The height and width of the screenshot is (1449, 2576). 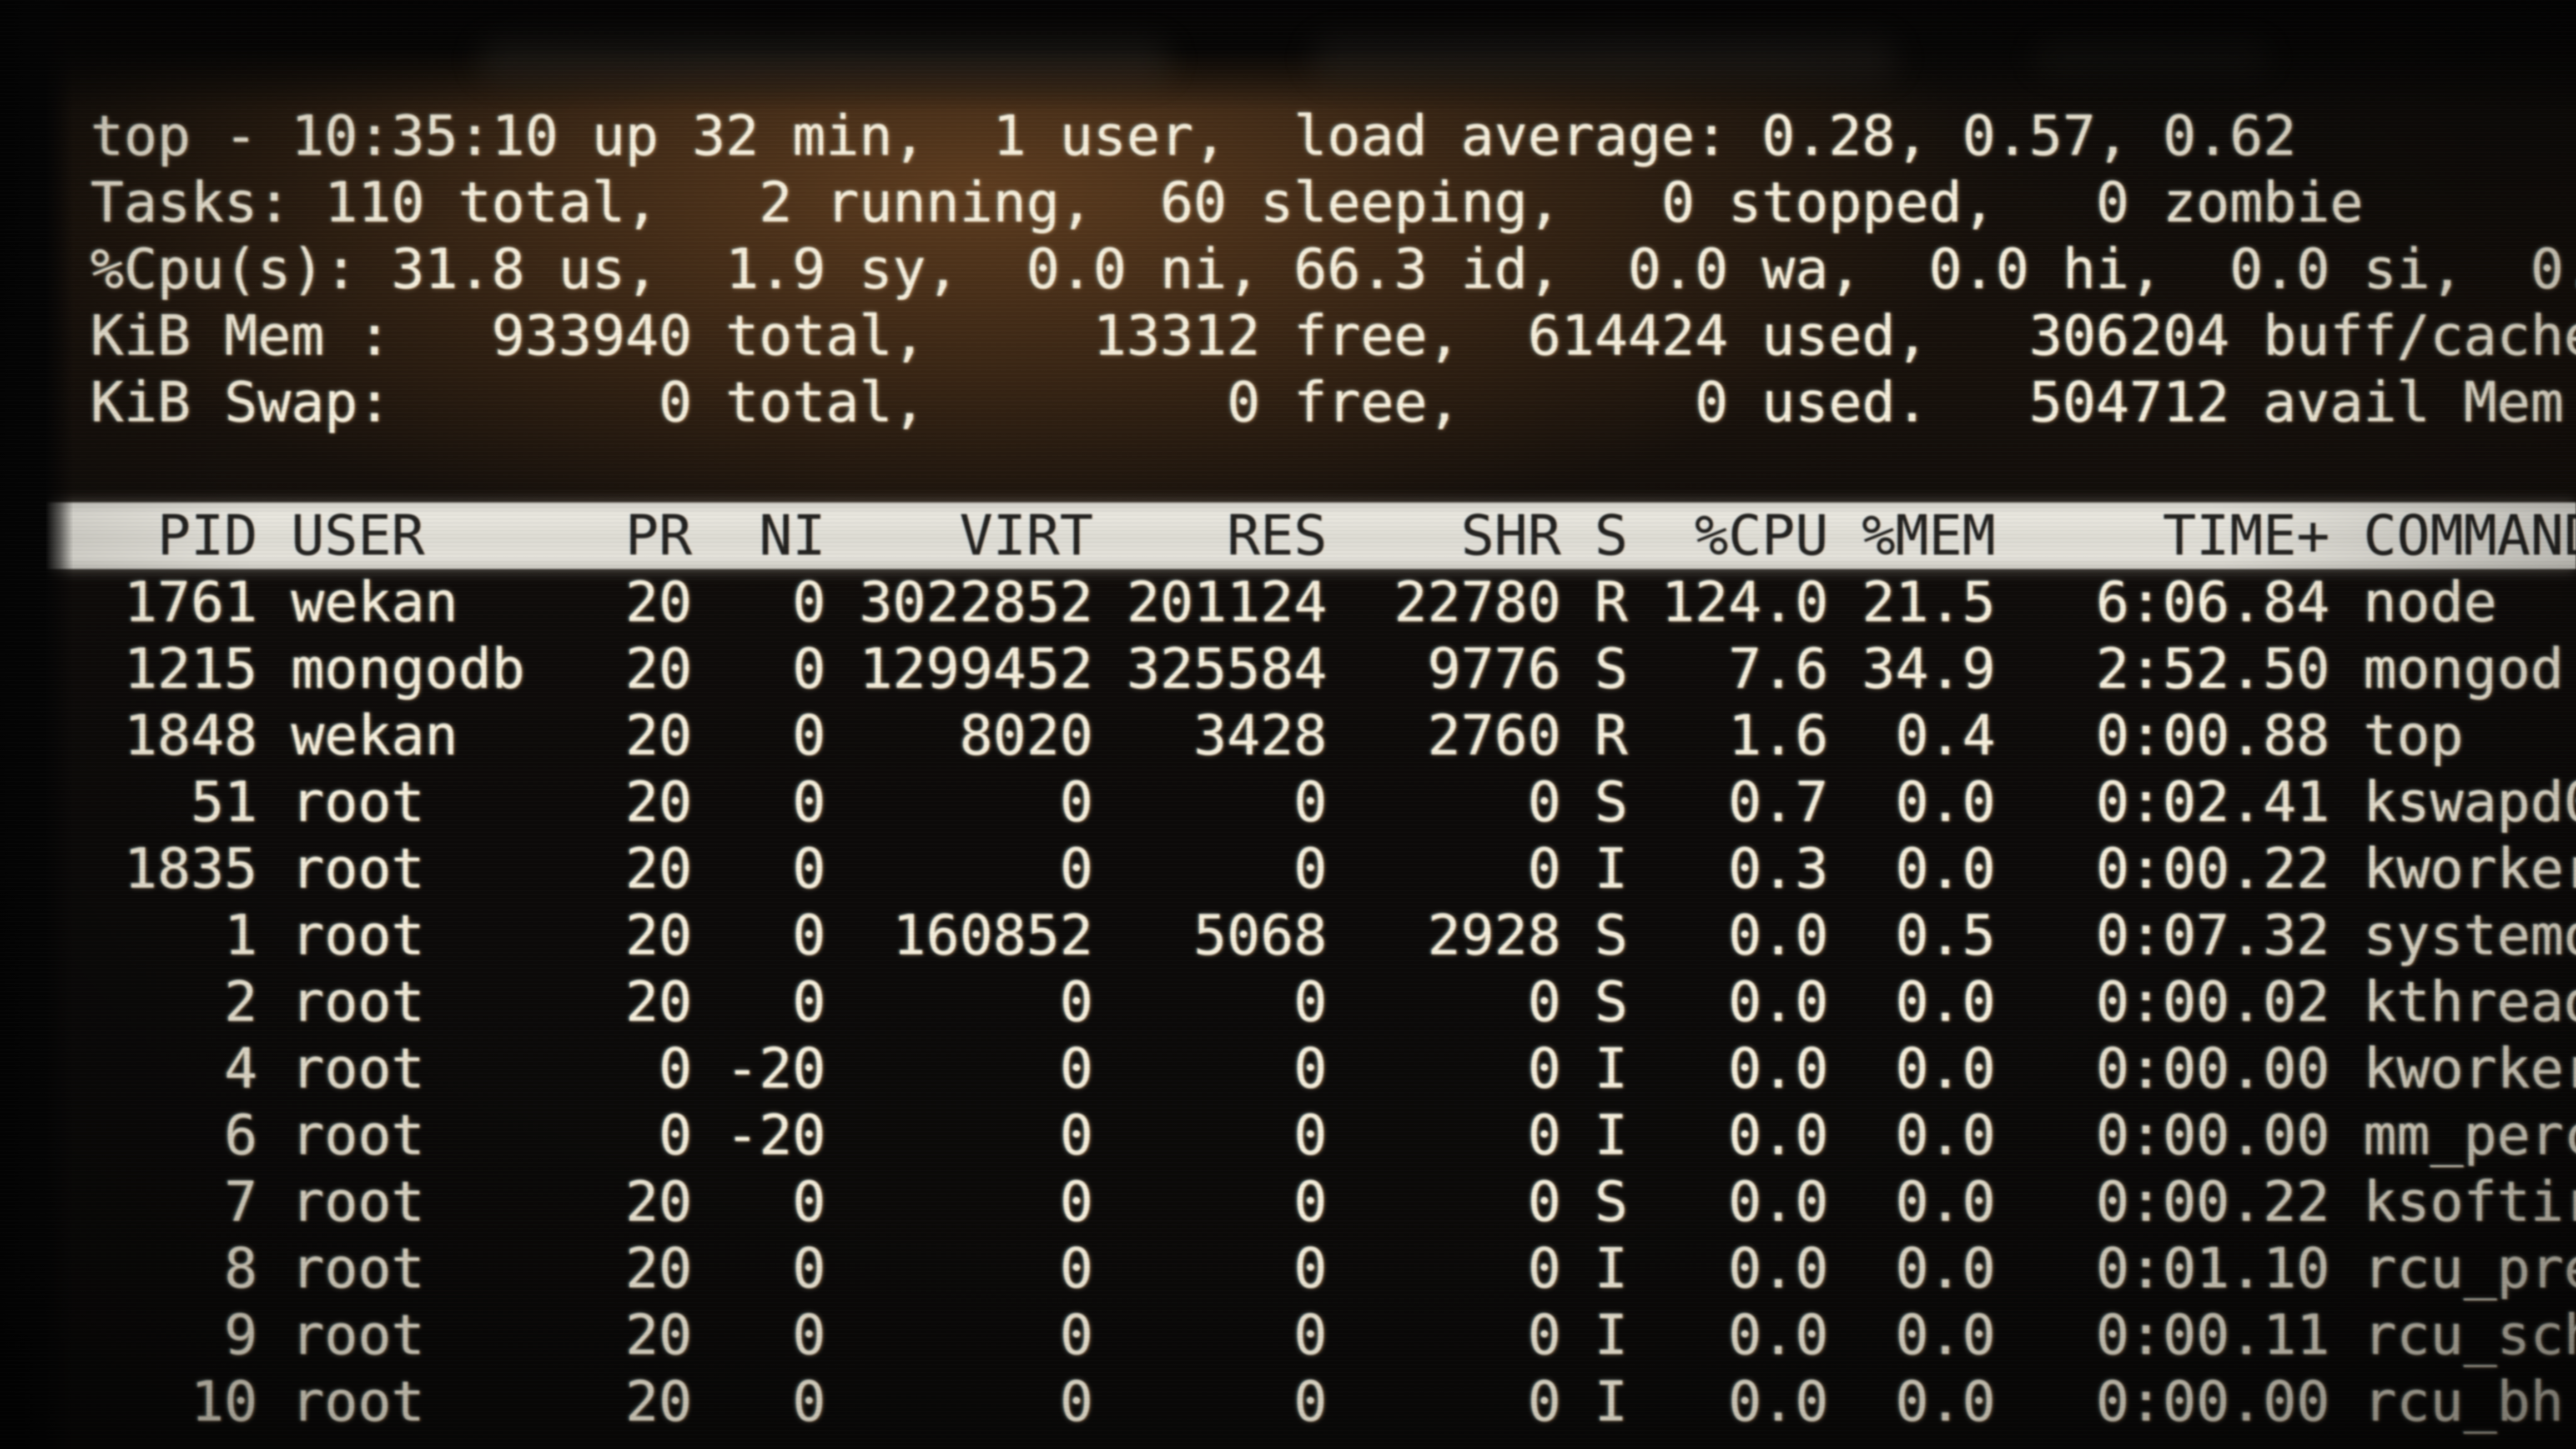 I want to click on col-header-mem: %MEM, so click(x=1928, y=535).